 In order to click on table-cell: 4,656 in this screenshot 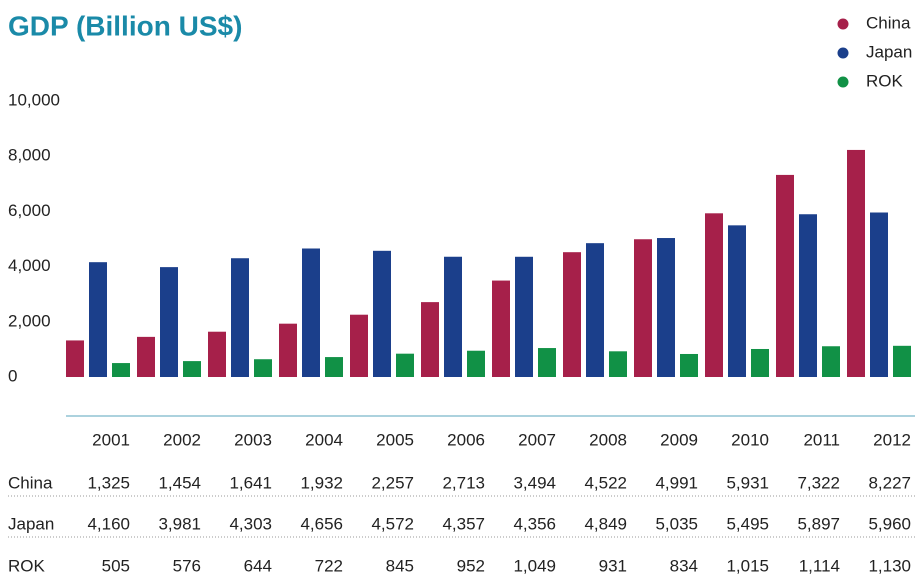, I will do `click(321, 523)`.